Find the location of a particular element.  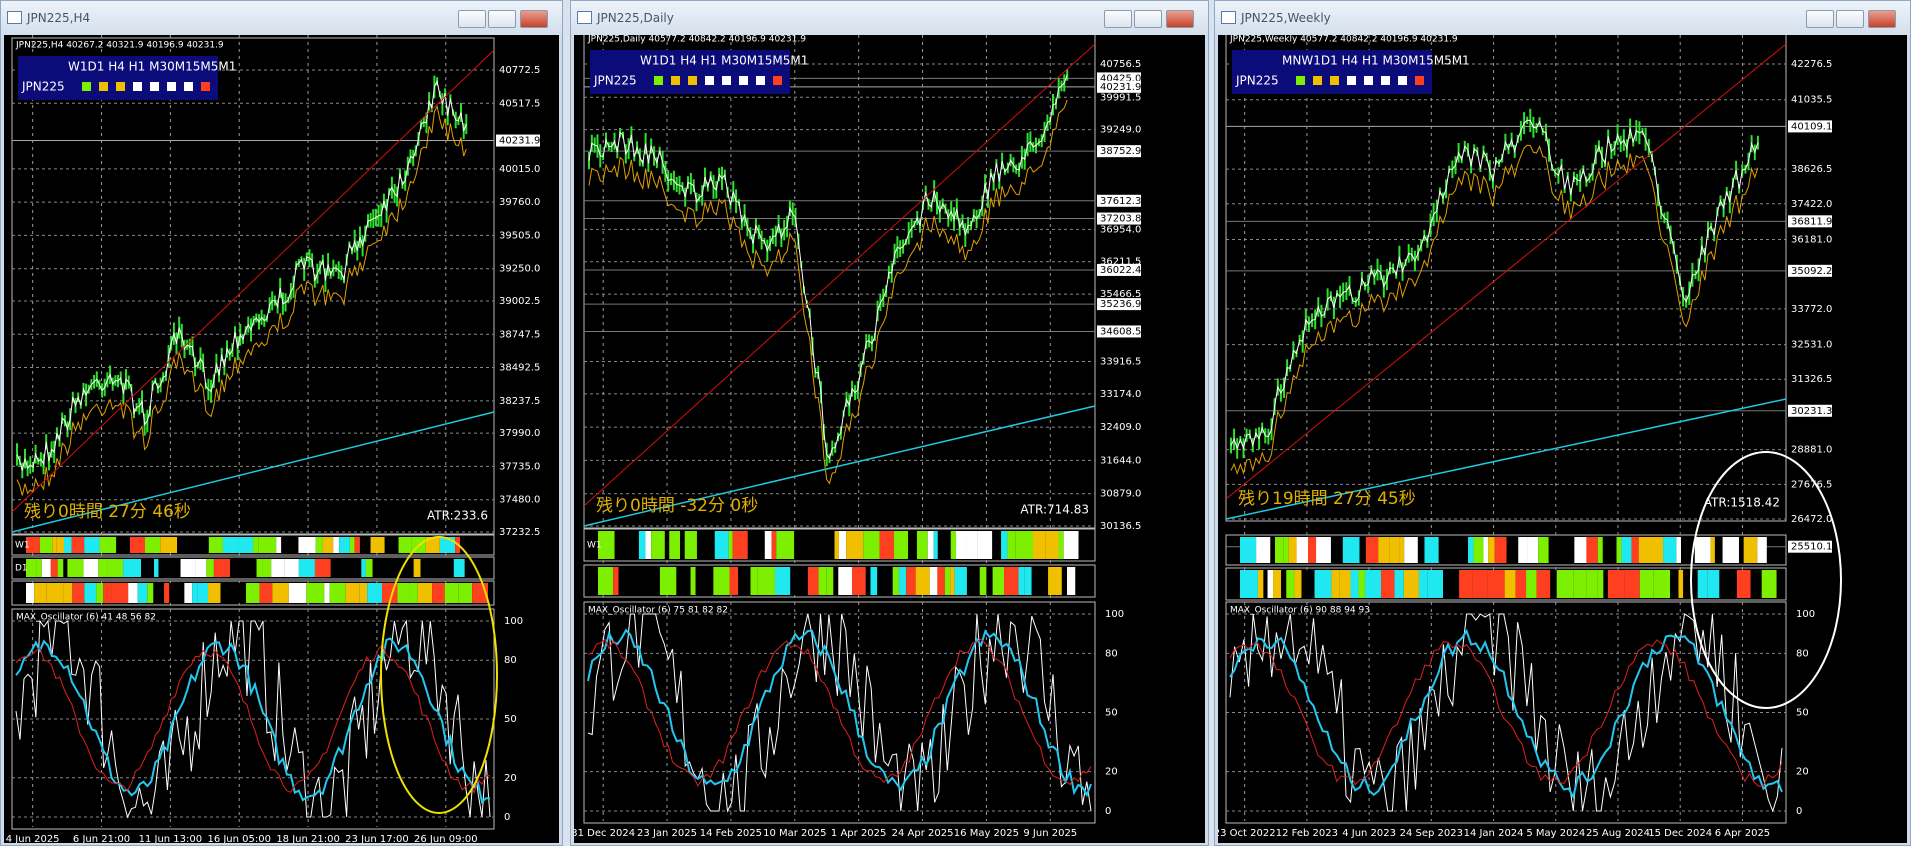

indicator-panel is located at coordinates (1506, 584).